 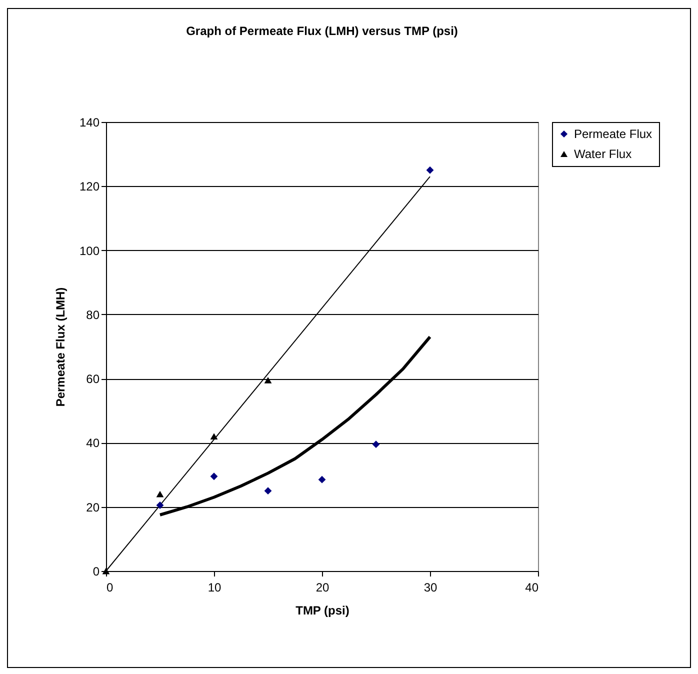 I want to click on y-tick-label: 120, so click(x=89, y=187).